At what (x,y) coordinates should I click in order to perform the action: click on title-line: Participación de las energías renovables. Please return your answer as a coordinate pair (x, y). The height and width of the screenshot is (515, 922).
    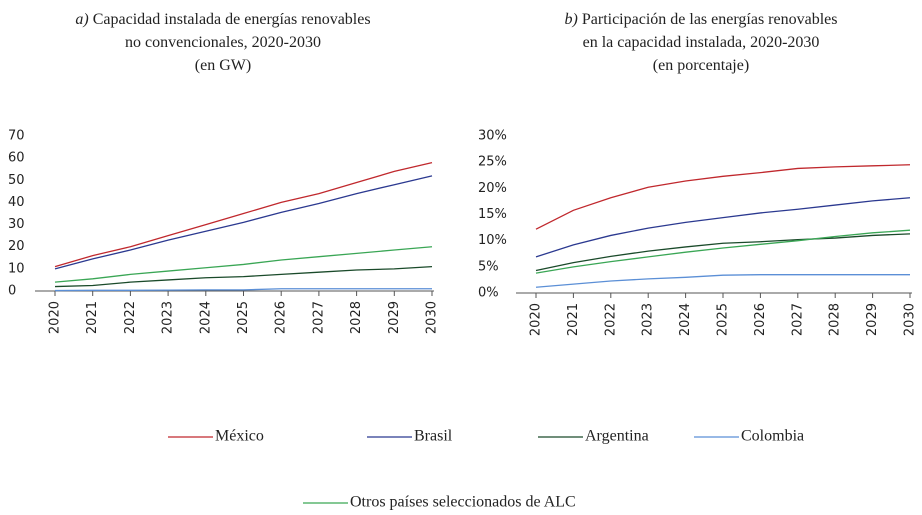
    Looking at the image, I should click on (710, 19).